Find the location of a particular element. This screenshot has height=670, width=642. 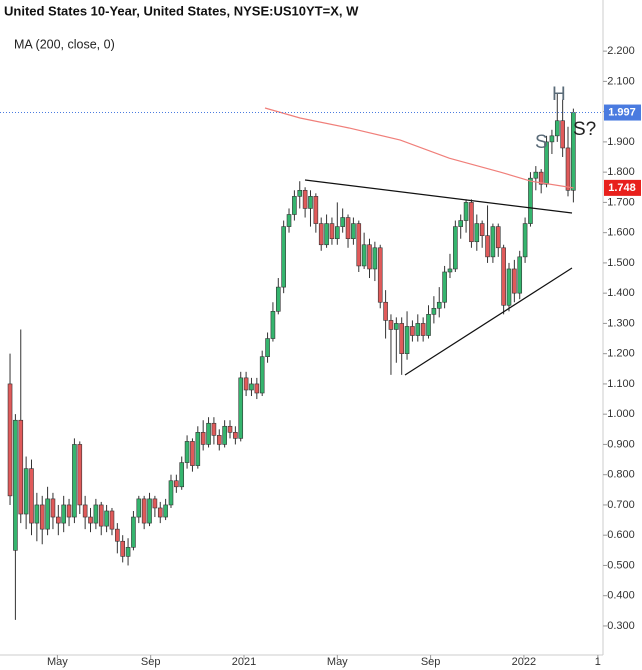

indicator-legend: MA (200, close, 0) is located at coordinates (64, 44).